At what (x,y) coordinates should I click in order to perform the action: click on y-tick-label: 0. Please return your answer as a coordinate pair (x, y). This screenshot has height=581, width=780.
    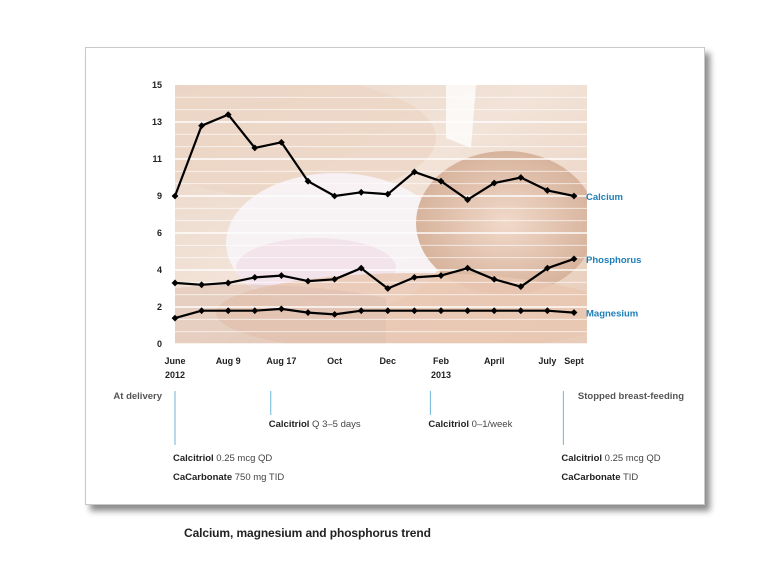
    Looking at the image, I should click on (159, 344).